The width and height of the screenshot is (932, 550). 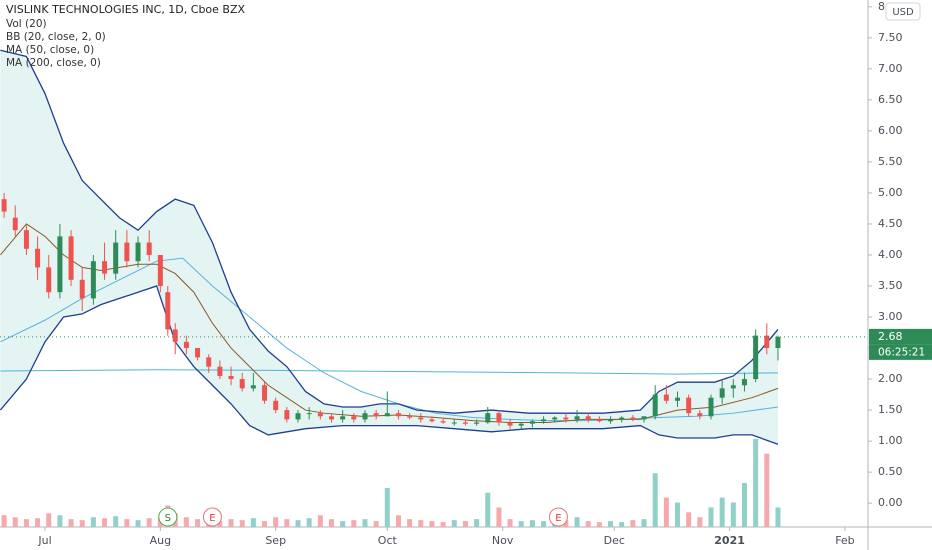 What do you see at coordinates (53, 63) in the screenshot?
I see `legend-ma200: MA (200, close, 0)` at bounding box center [53, 63].